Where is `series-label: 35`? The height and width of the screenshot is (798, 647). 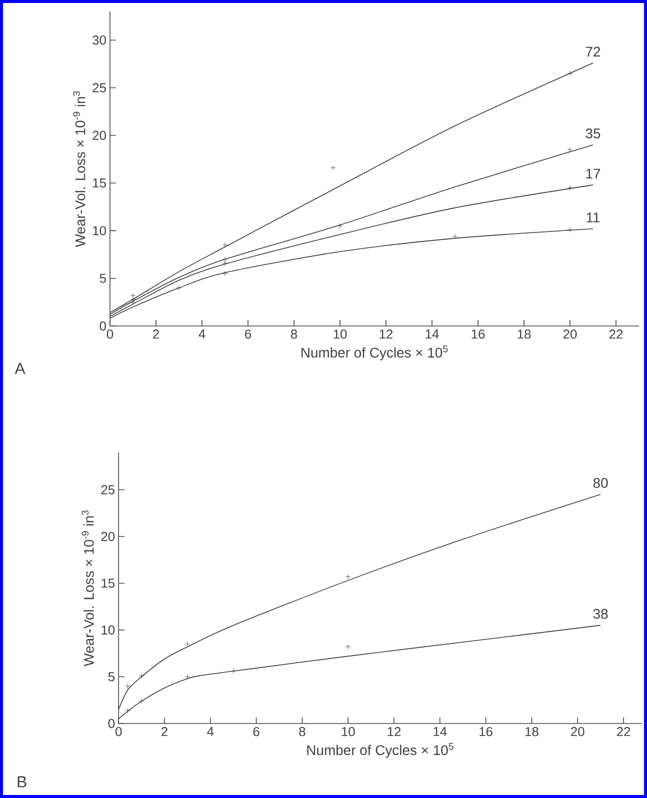 series-label: 35 is located at coordinates (593, 133).